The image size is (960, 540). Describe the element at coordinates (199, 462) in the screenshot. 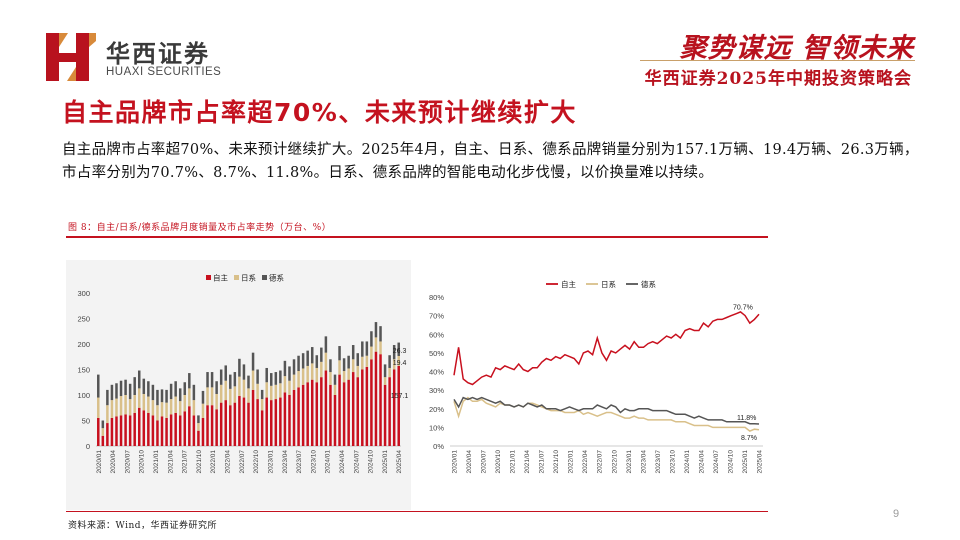

I see `x-tick-label: 2021/10` at that location.